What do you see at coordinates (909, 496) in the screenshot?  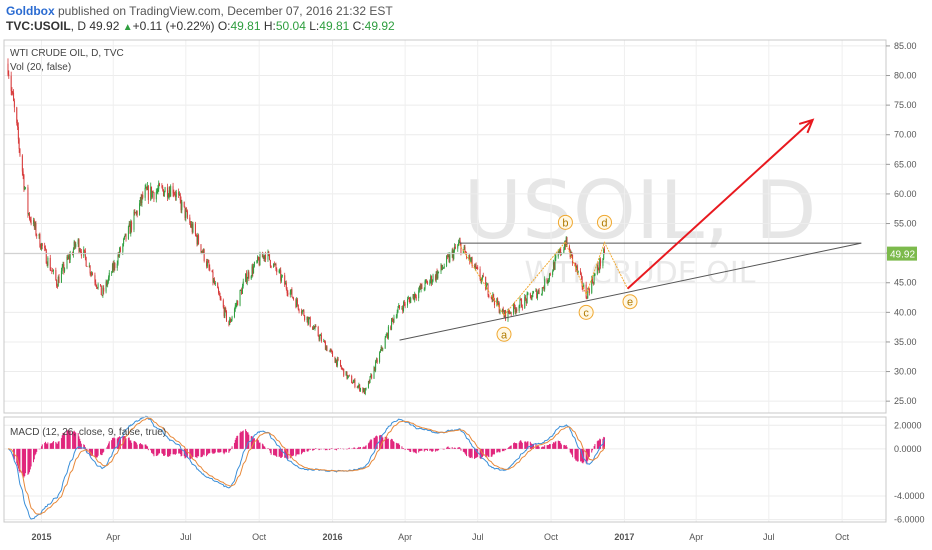 I see `macd-tick-label: -4.0000` at bounding box center [909, 496].